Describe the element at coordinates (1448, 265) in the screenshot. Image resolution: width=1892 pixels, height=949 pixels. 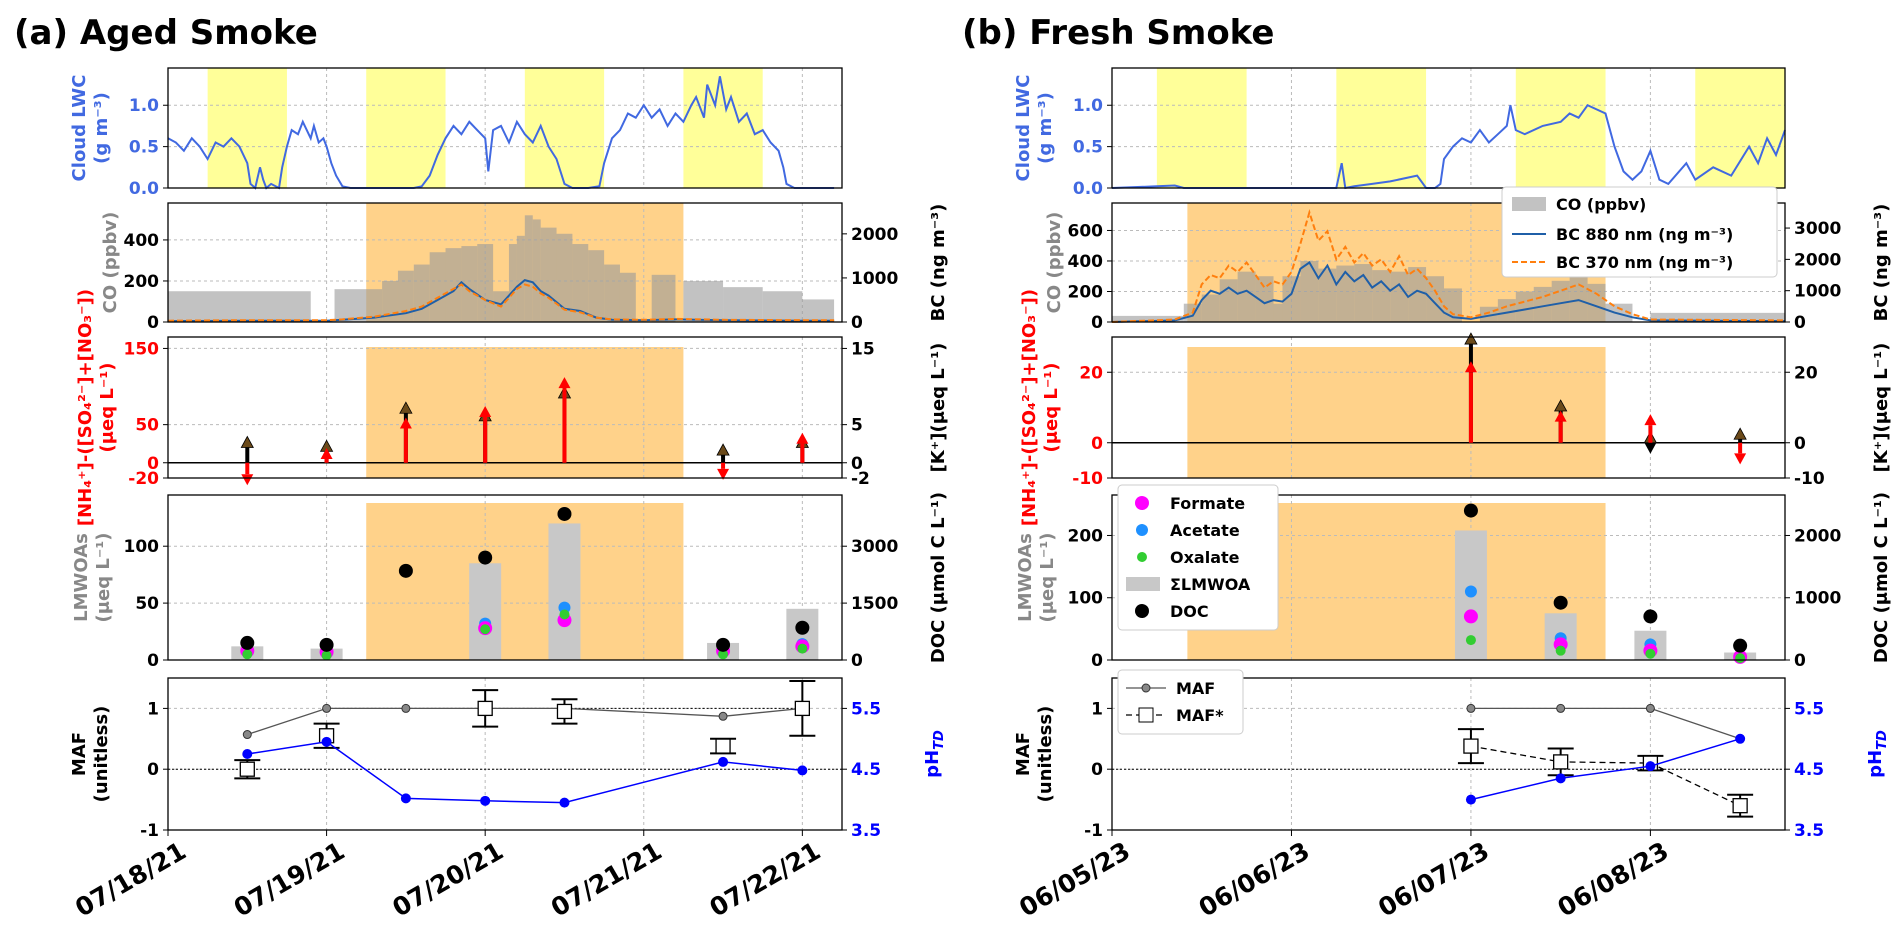
I see `bc370-line` at that location.